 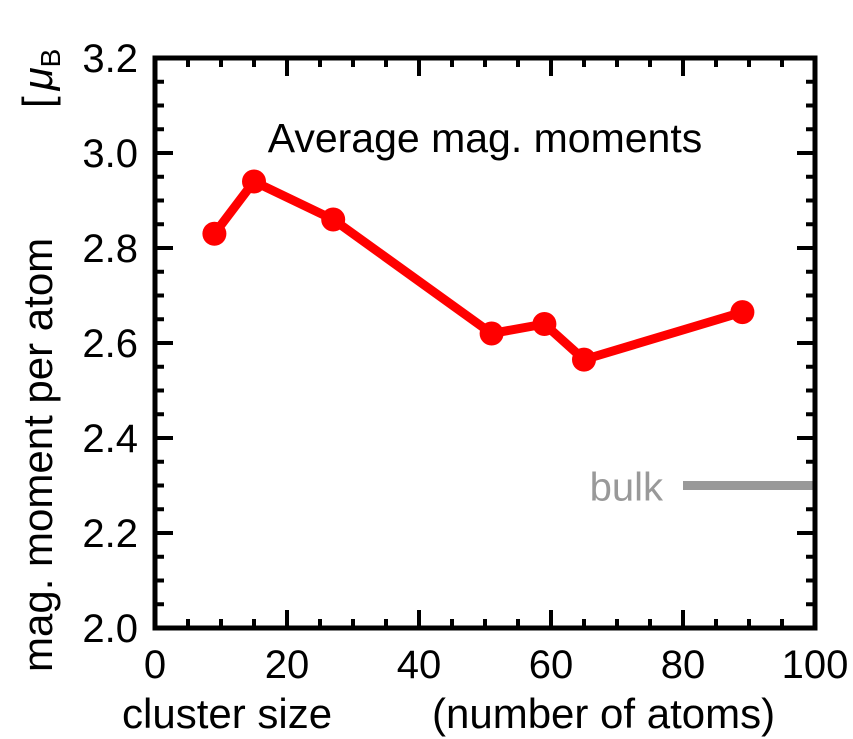 I want to click on y-axis-label: mag. moment per atom, so click(x=37, y=455).